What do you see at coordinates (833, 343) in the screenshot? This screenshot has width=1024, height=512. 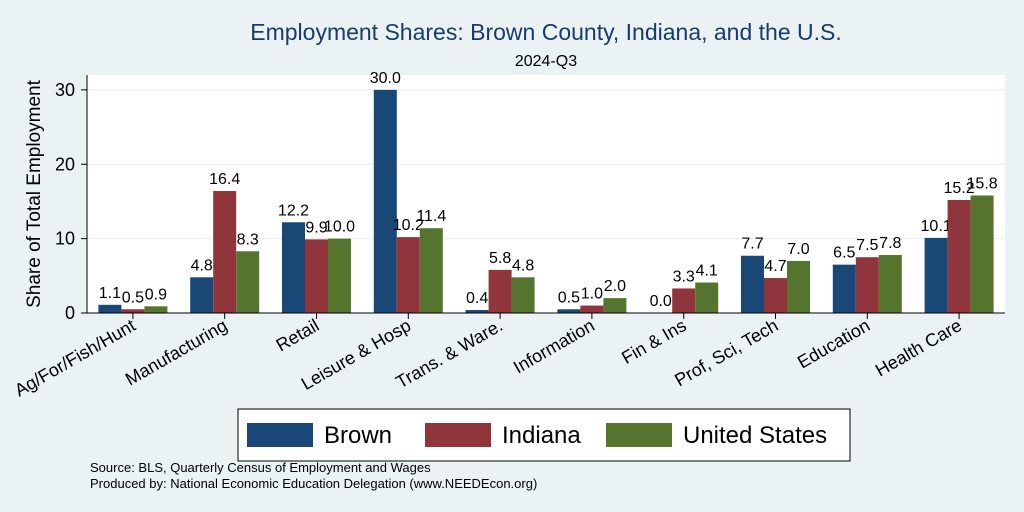 I see `category-label: Education` at bounding box center [833, 343].